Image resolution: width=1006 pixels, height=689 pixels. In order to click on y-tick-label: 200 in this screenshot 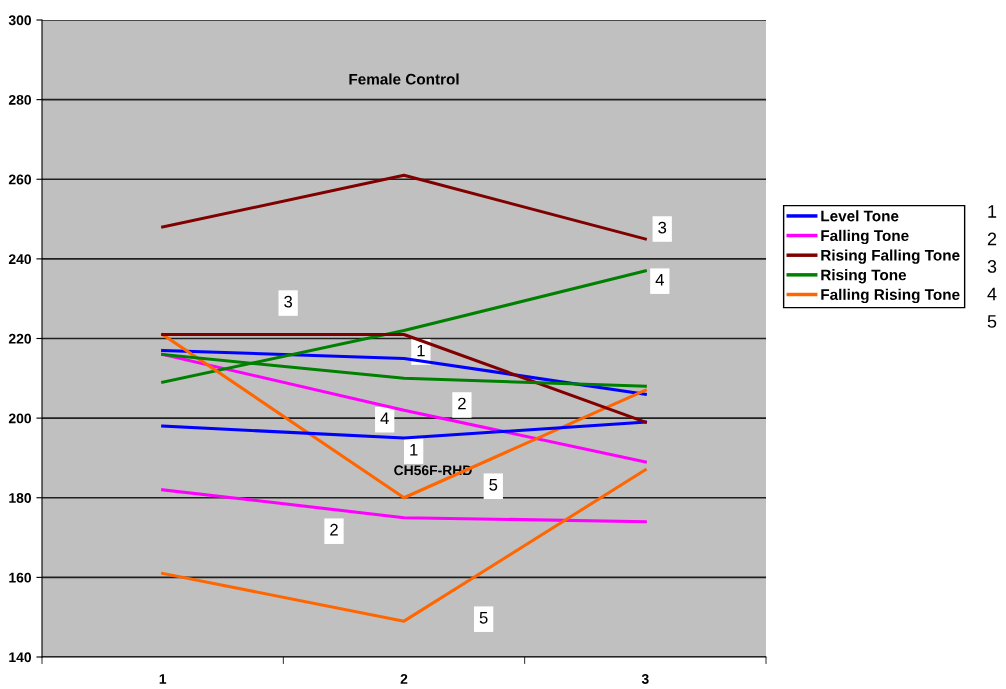, I will do `click(20, 418)`.